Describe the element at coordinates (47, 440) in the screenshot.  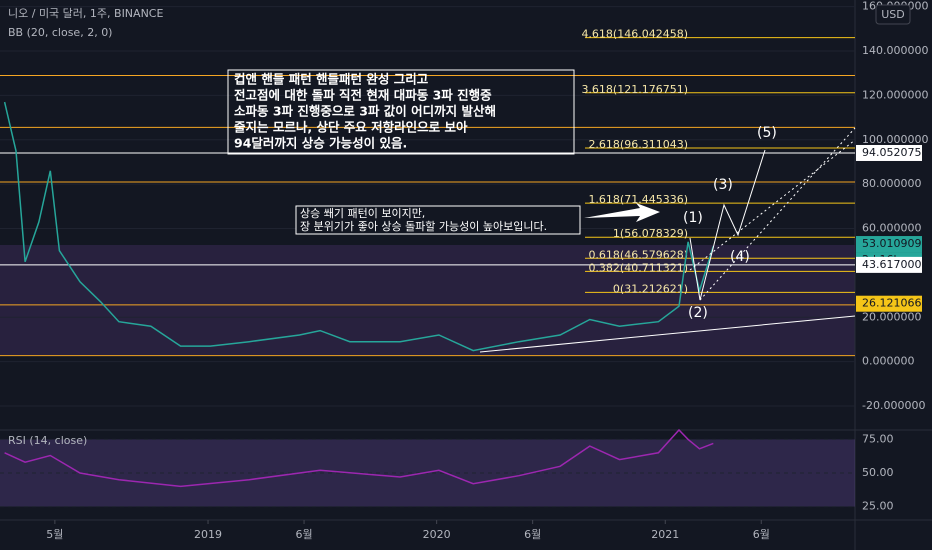
I see `rsi-title: RSI (14, close)` at that location.